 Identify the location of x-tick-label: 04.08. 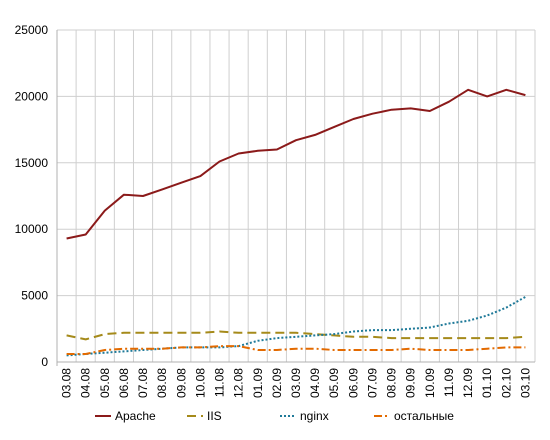
(86, 383).